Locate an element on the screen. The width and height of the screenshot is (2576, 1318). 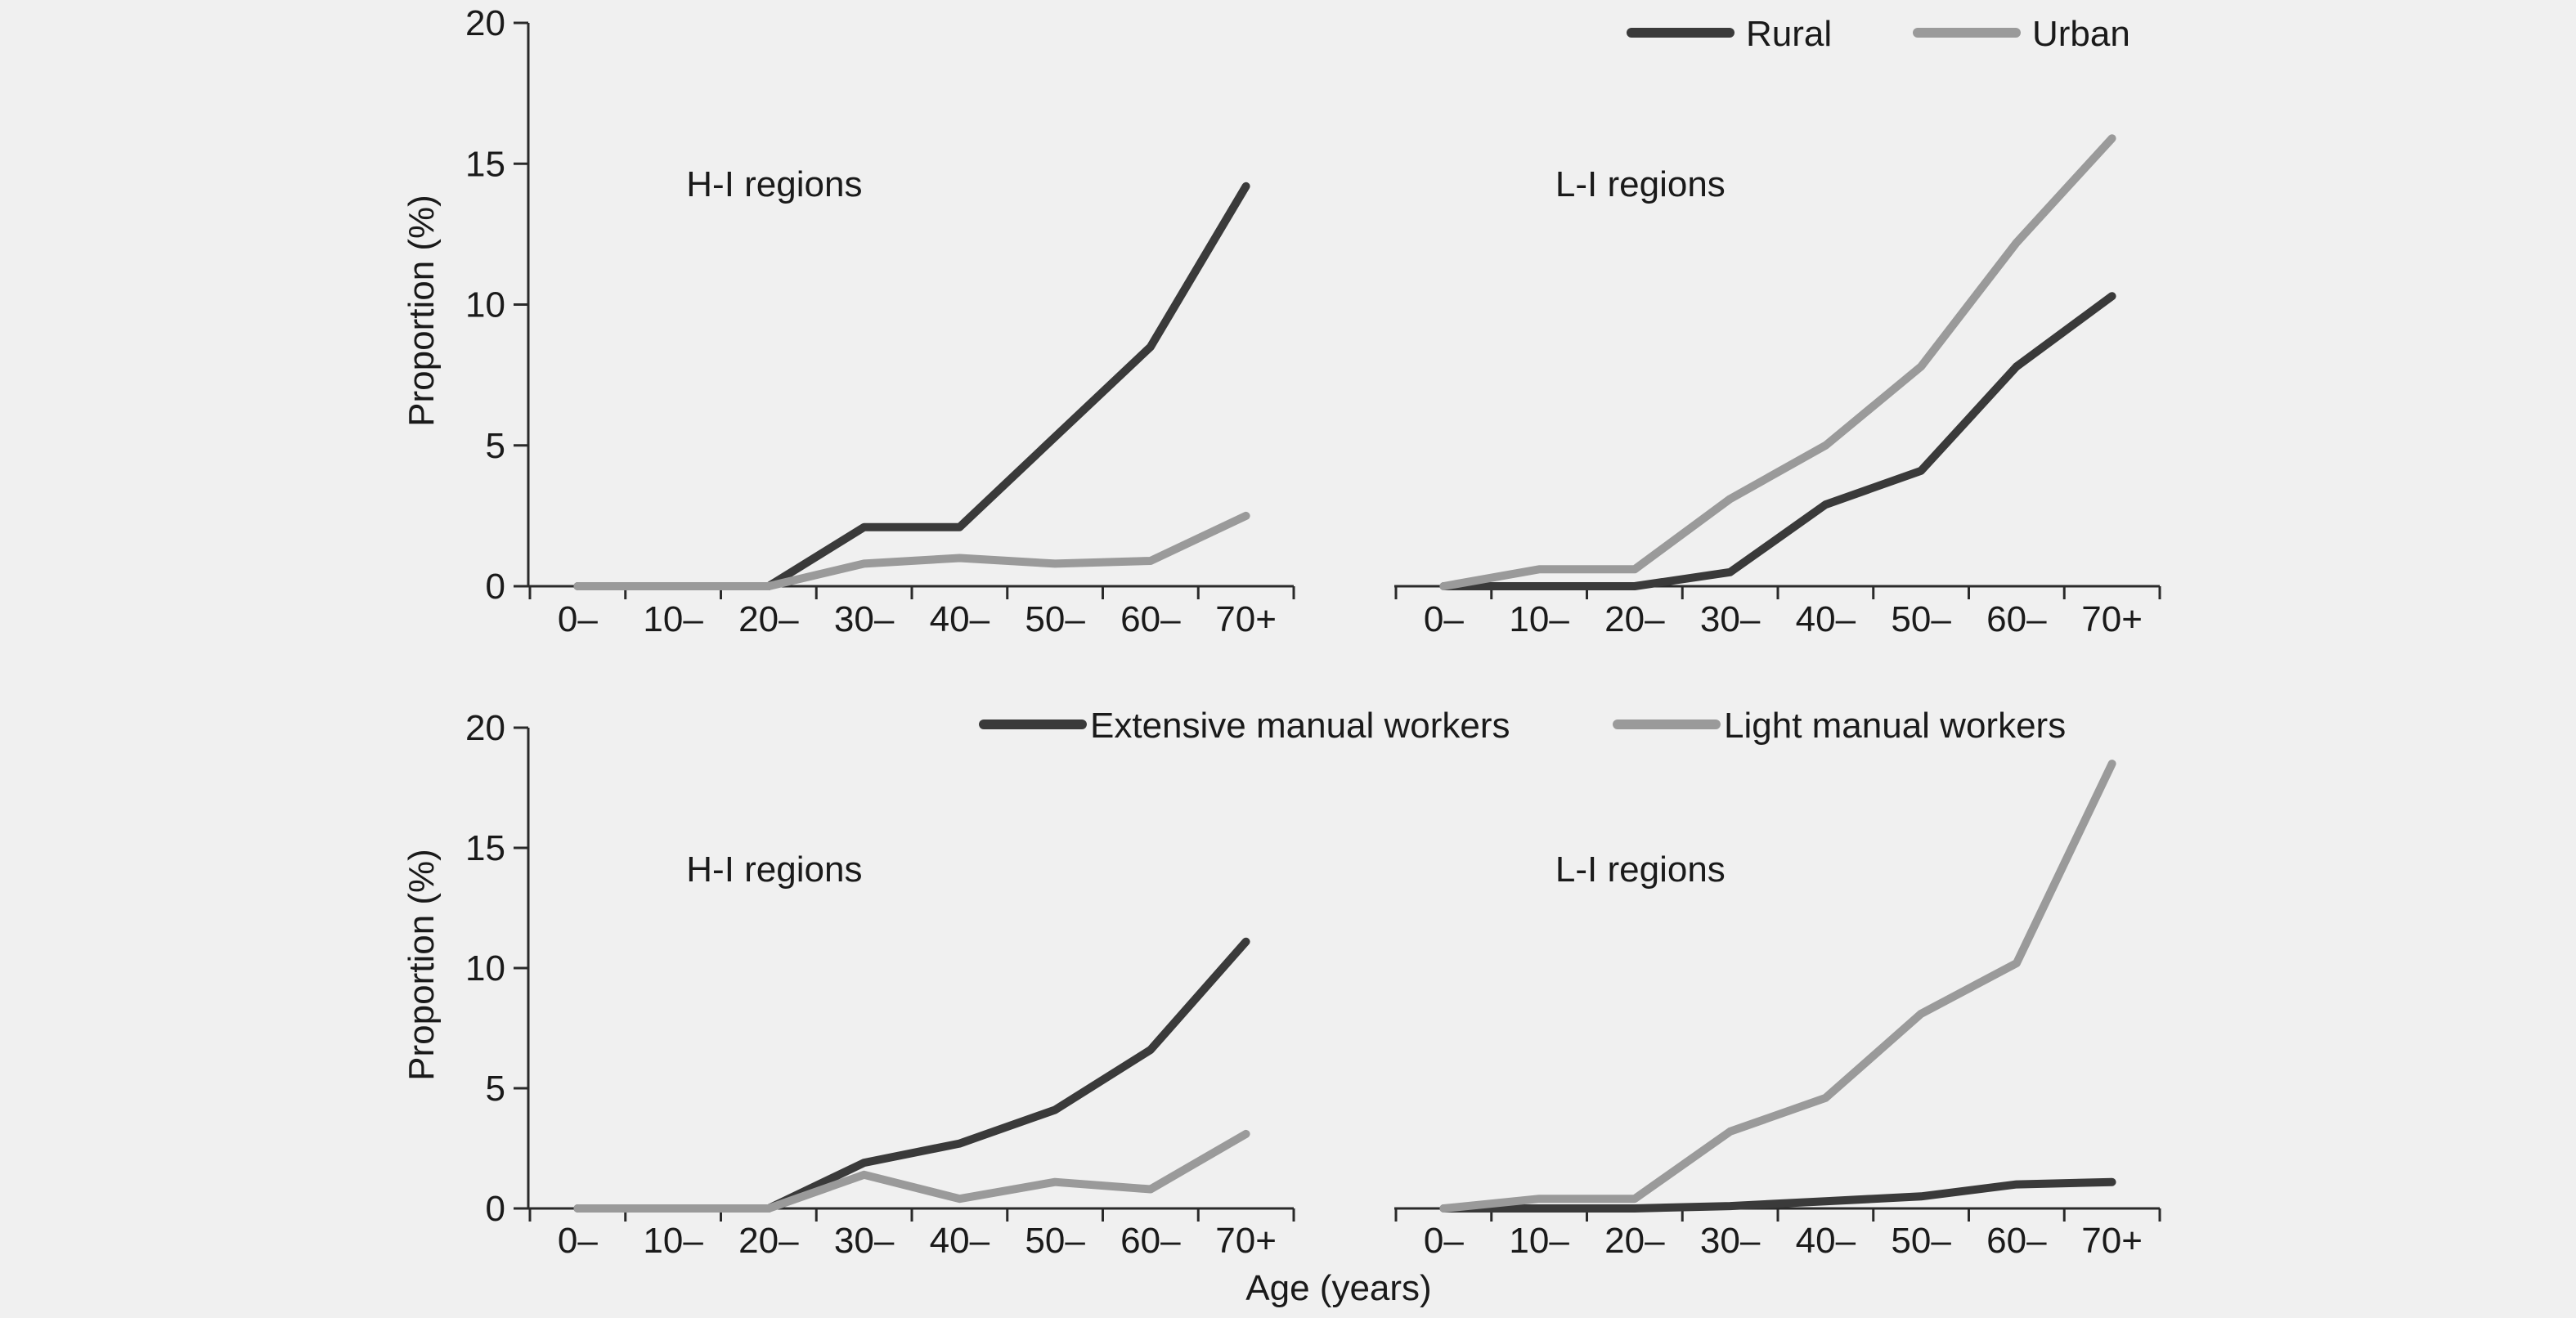
legend-label-light-manual-workers: Light manual workers is located at coordinates (1895, 726).